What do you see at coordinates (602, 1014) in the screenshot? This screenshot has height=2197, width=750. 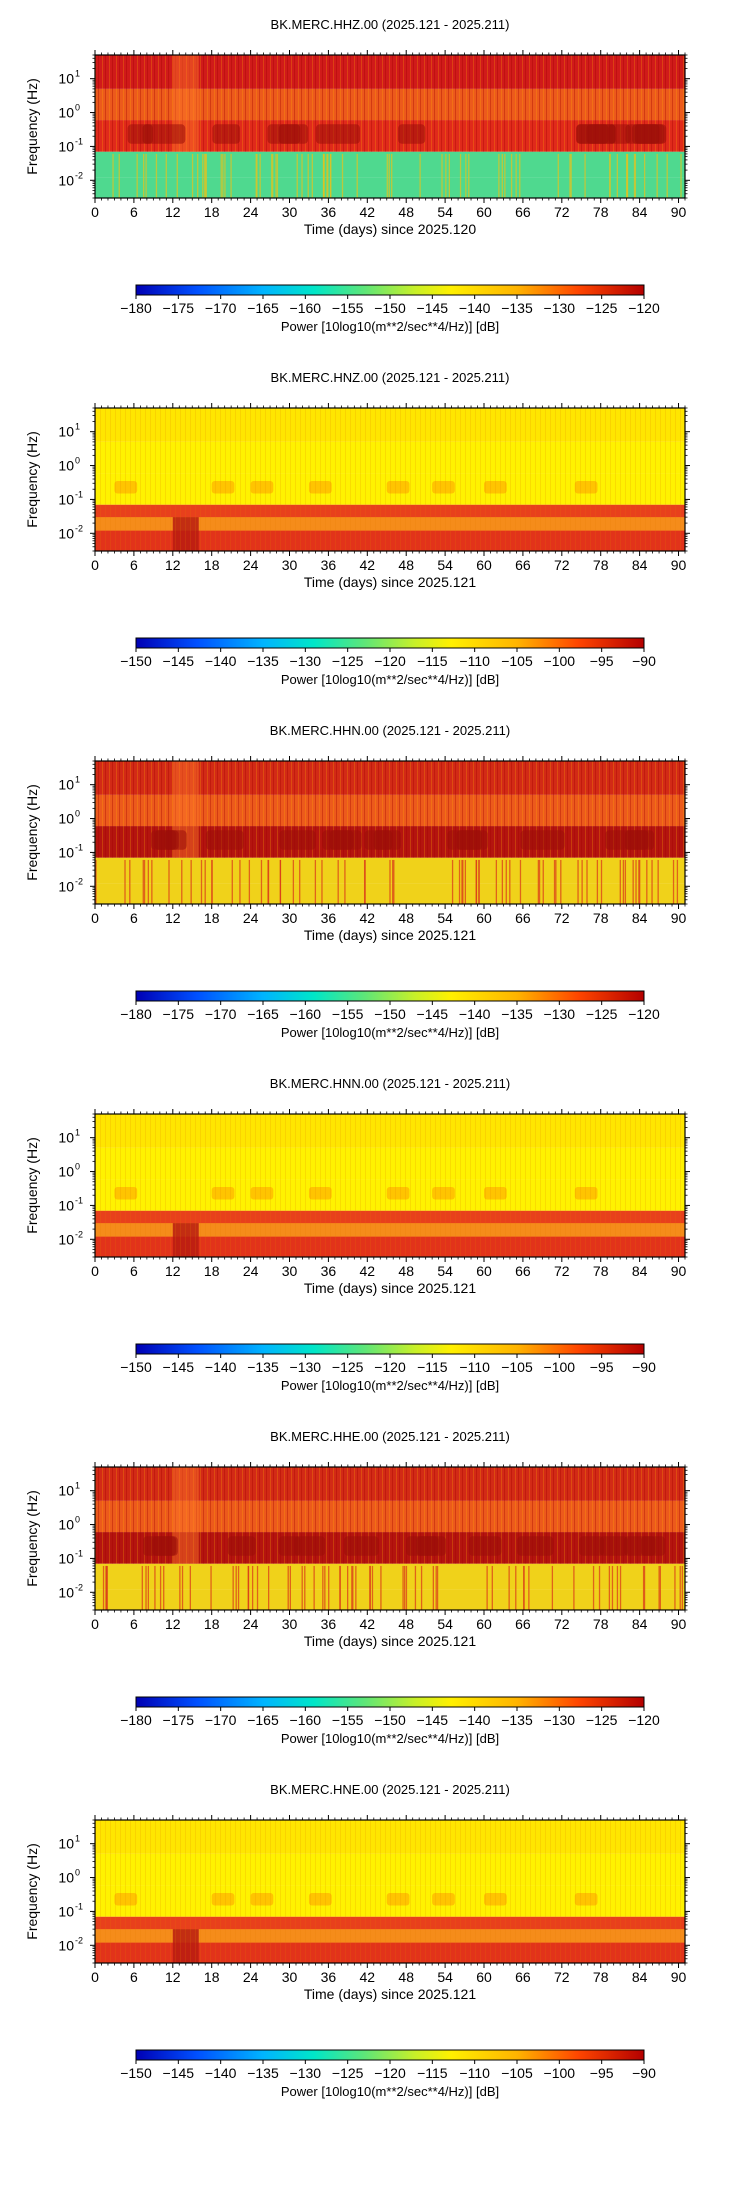 I see `colorbar-tick-label: −125` at bounding box center [602, 1014].